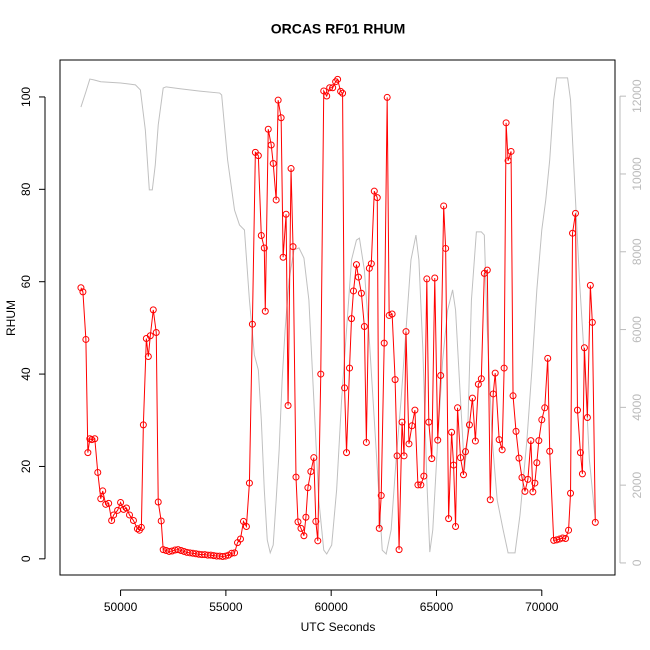  Describe the element at coordinates (338, 29) in the screenshot. I see `chart-title: ORCAS RF01 RHUM` at that location.